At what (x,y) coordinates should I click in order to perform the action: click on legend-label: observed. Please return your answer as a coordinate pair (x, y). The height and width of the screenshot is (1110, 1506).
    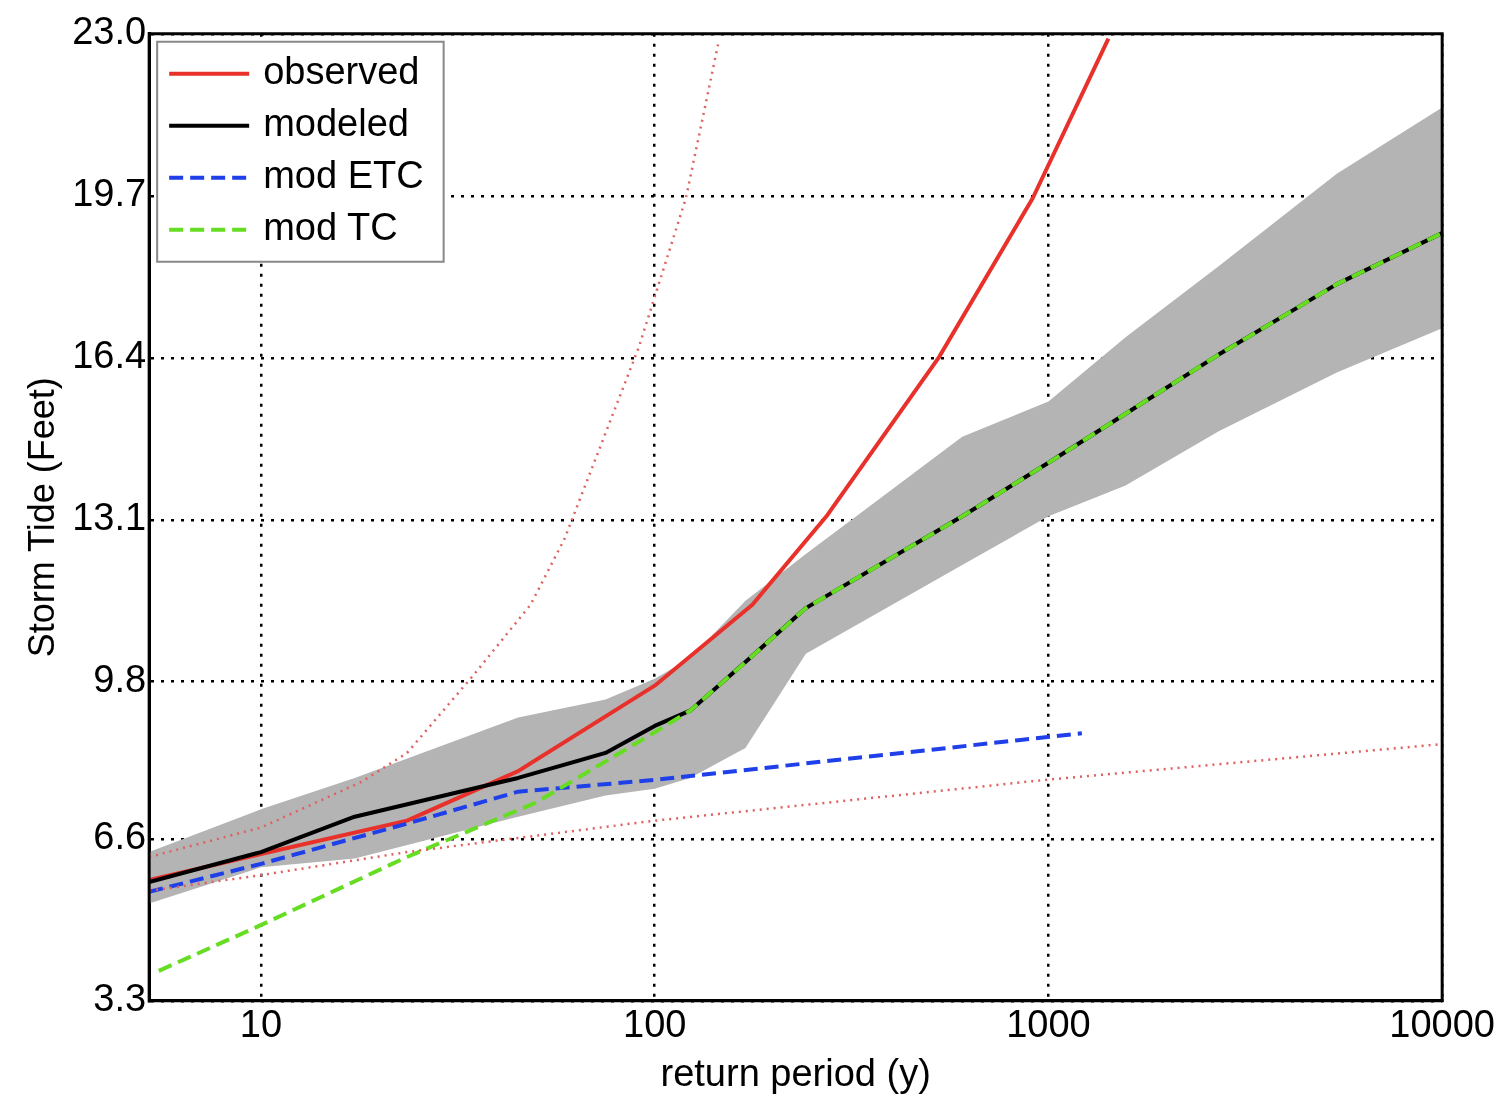
    Looking at the image, I should click on (341, 71).